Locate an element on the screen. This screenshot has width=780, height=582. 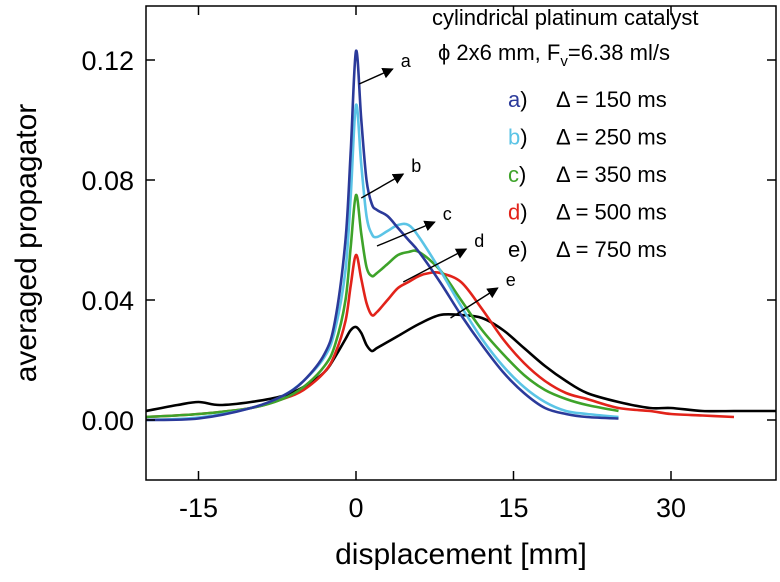
legend-entry-e: e) is located at coordinates (518, 249).